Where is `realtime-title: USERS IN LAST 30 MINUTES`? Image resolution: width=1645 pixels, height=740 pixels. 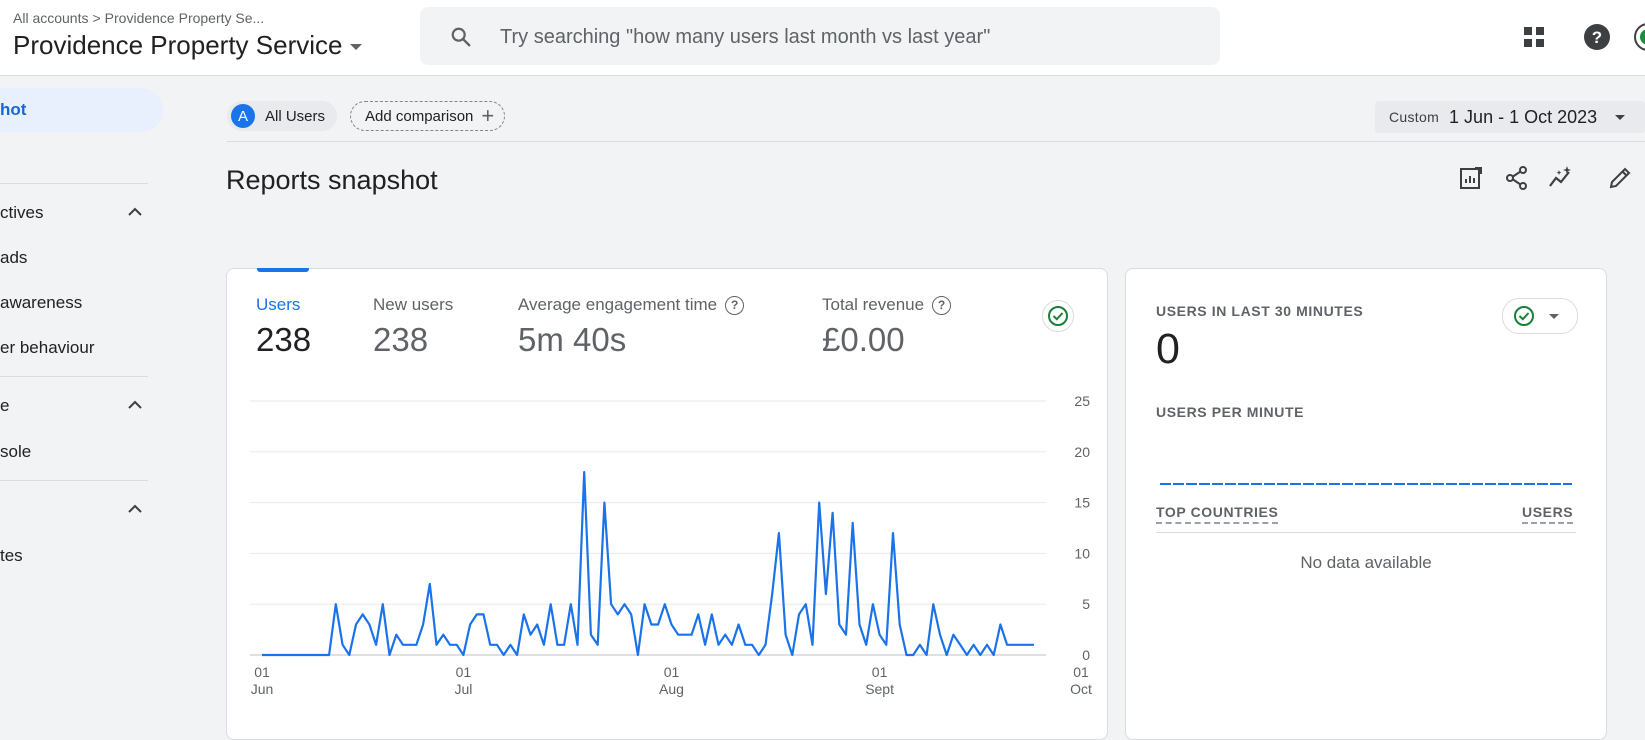 realtime-title: USERS IN LAST 30 MINUTES is located at coordinates (1260, 311).